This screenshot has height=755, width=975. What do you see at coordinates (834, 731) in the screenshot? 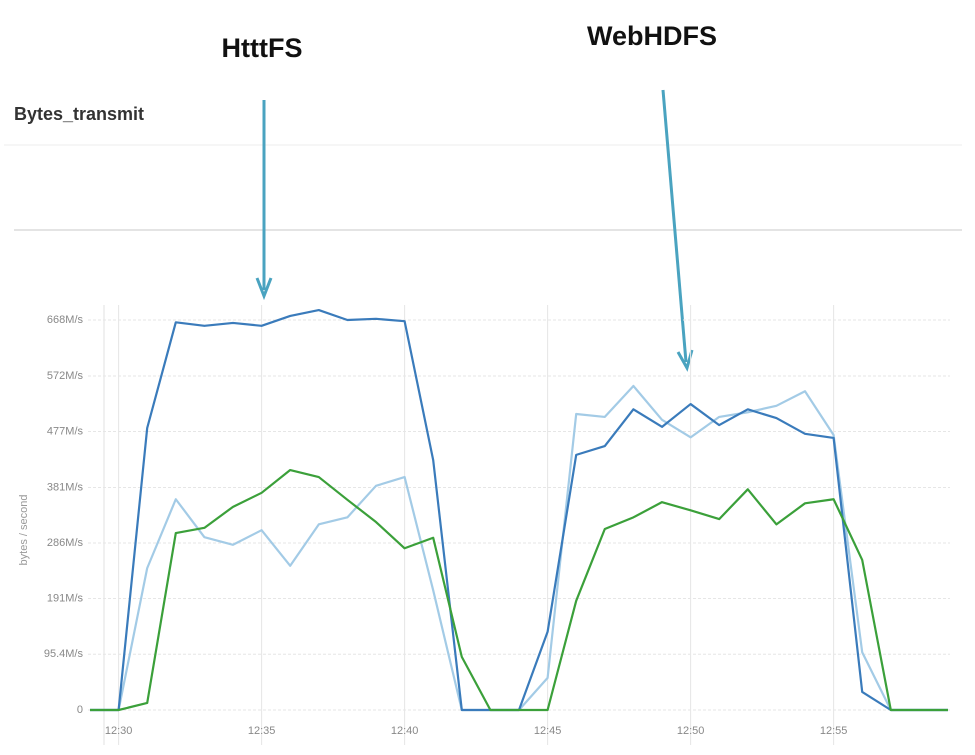
I see `x-tick-label: 12:55` at bounding box center [834, 731].